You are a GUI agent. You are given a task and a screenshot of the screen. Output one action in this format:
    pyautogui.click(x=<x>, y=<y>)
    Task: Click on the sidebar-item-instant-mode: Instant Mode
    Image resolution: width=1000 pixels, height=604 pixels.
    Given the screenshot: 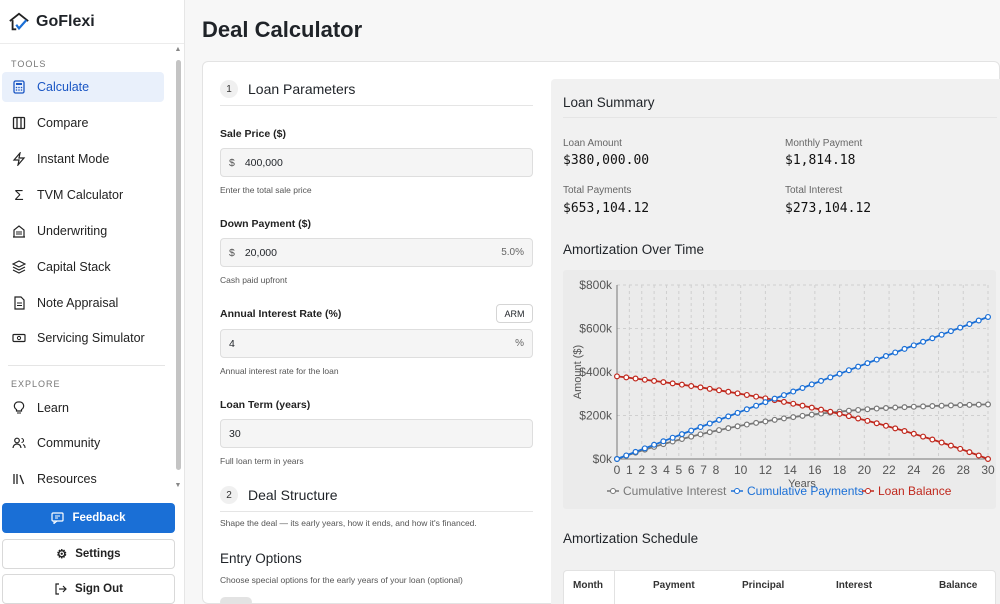 What is the action you would take?
    pyautogui.click(x=83, y=159)
    